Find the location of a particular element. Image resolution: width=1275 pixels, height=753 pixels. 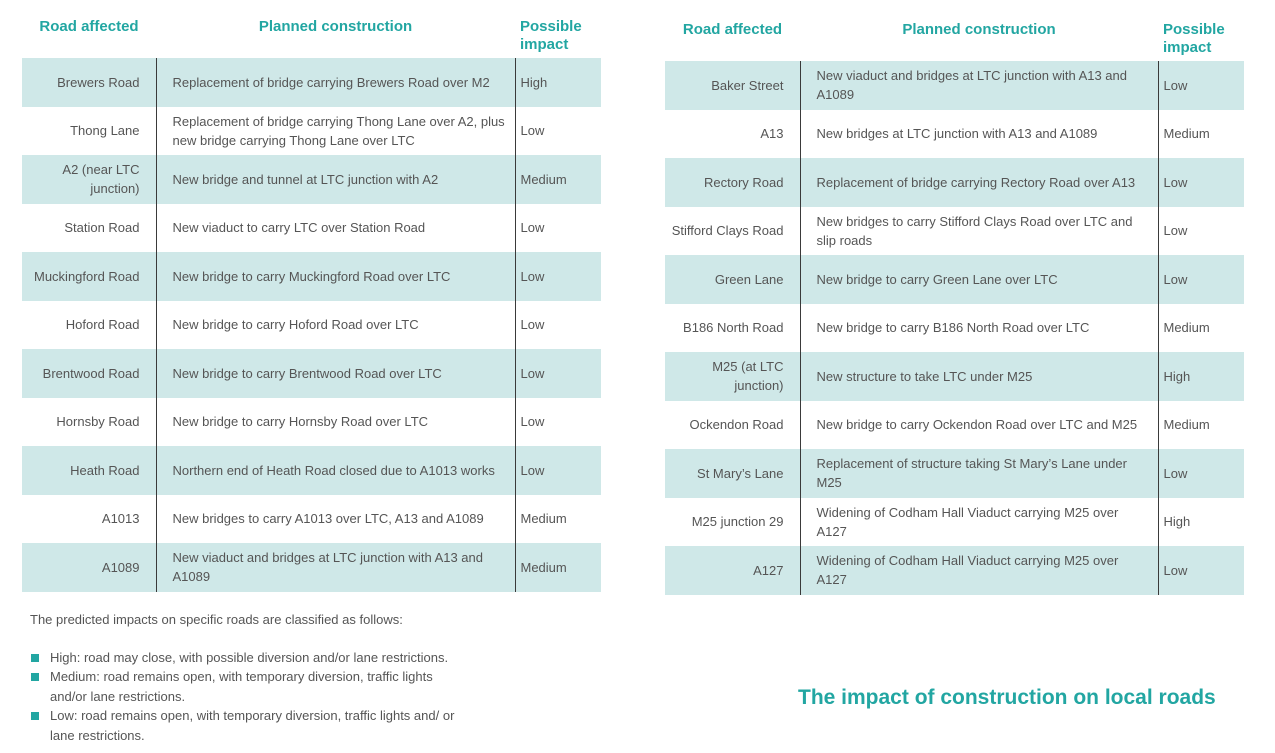

road-cell: Ockendon Road is located at coordinates (733, 424).